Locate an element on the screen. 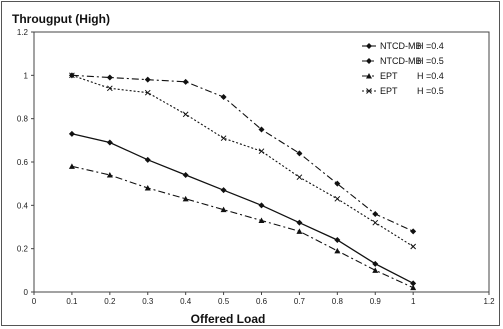 Image resolution: width=503 pixels, height=329 pixels. legend-entry: EPT H =0.5 is located at coordinates (403, 91).